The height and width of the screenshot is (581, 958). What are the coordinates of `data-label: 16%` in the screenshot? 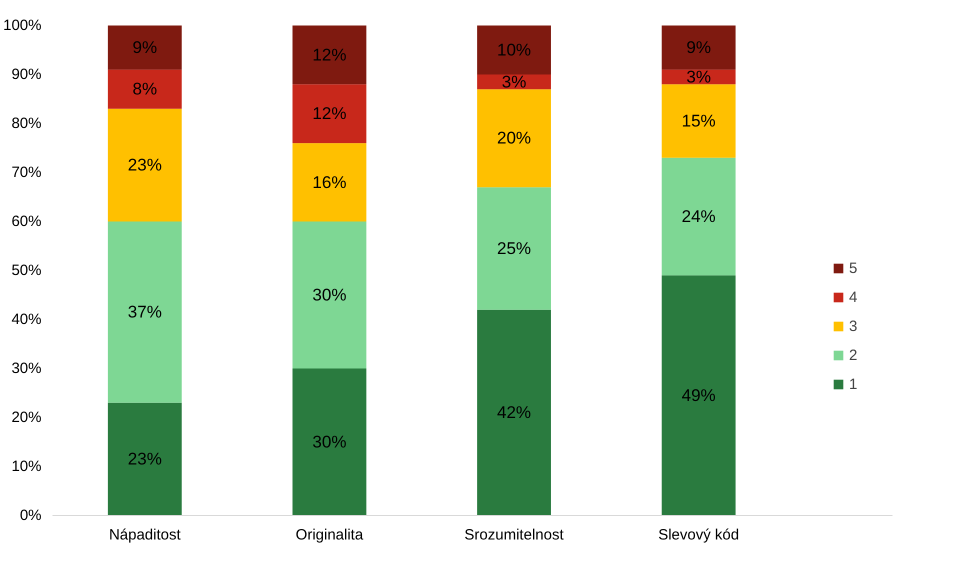 It's located at (329, 182).